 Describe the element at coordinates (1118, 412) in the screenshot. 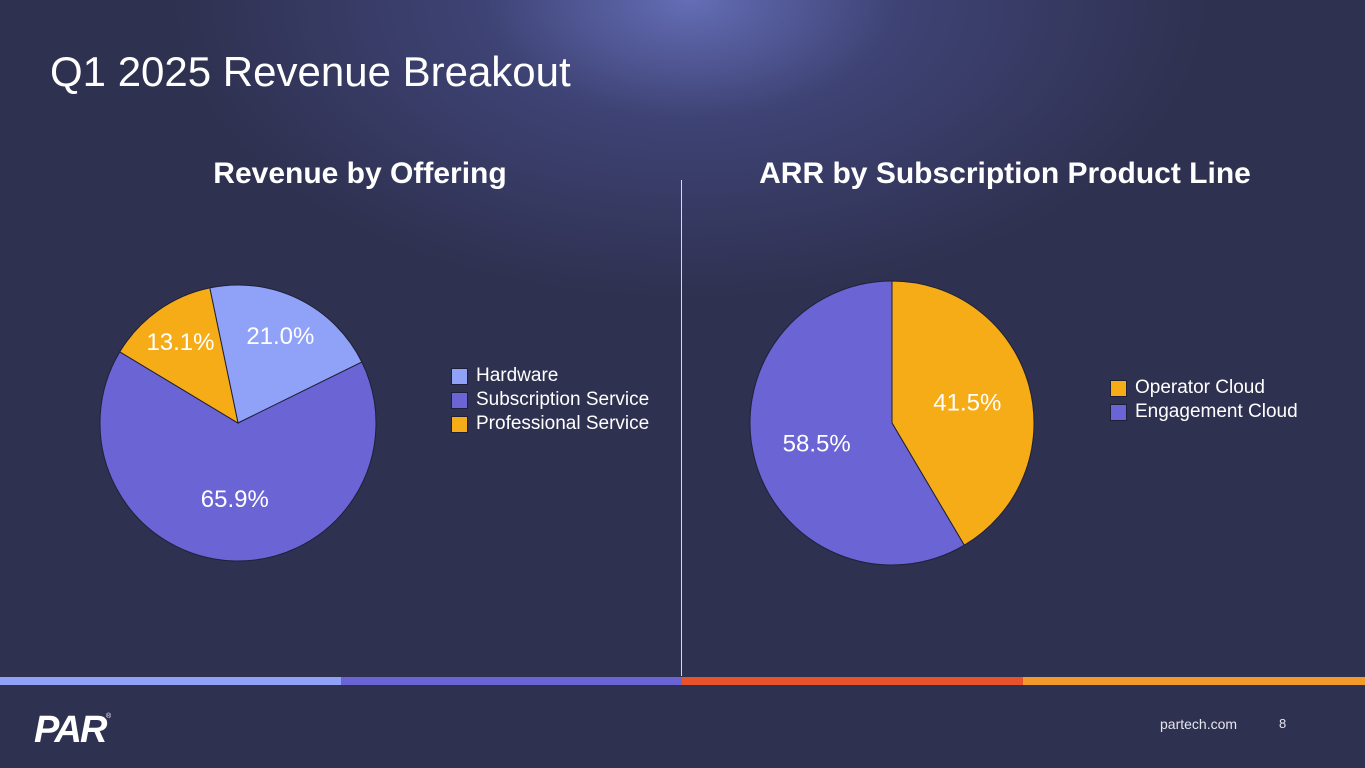

I see `legend-swatch-engagement-cloud` at that location.